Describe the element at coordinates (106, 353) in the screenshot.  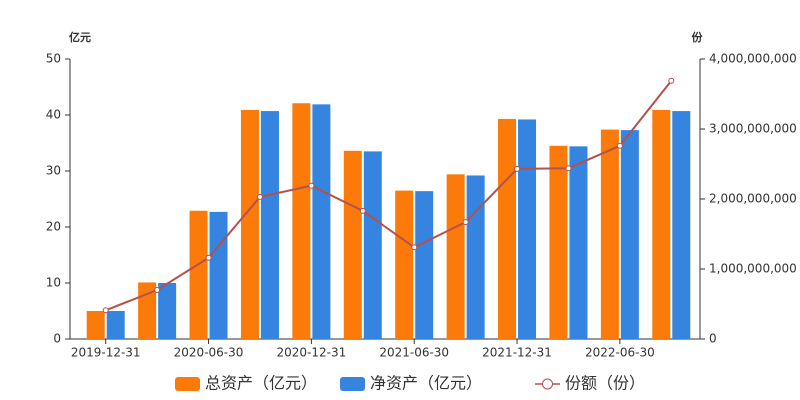
I see `x-tick-label: 2019-12-31` at that location.